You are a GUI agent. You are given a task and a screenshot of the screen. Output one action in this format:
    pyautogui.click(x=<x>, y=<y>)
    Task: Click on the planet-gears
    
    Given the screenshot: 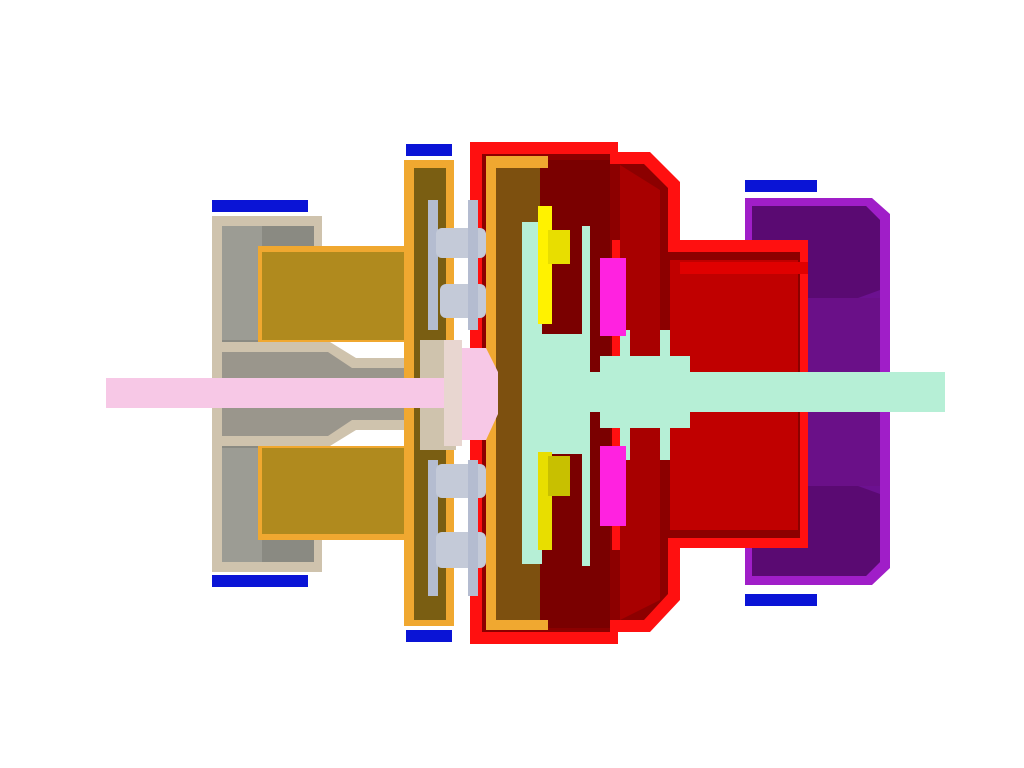 What is the action you would take?
    pyautogui.click(x=457, y=398)
    